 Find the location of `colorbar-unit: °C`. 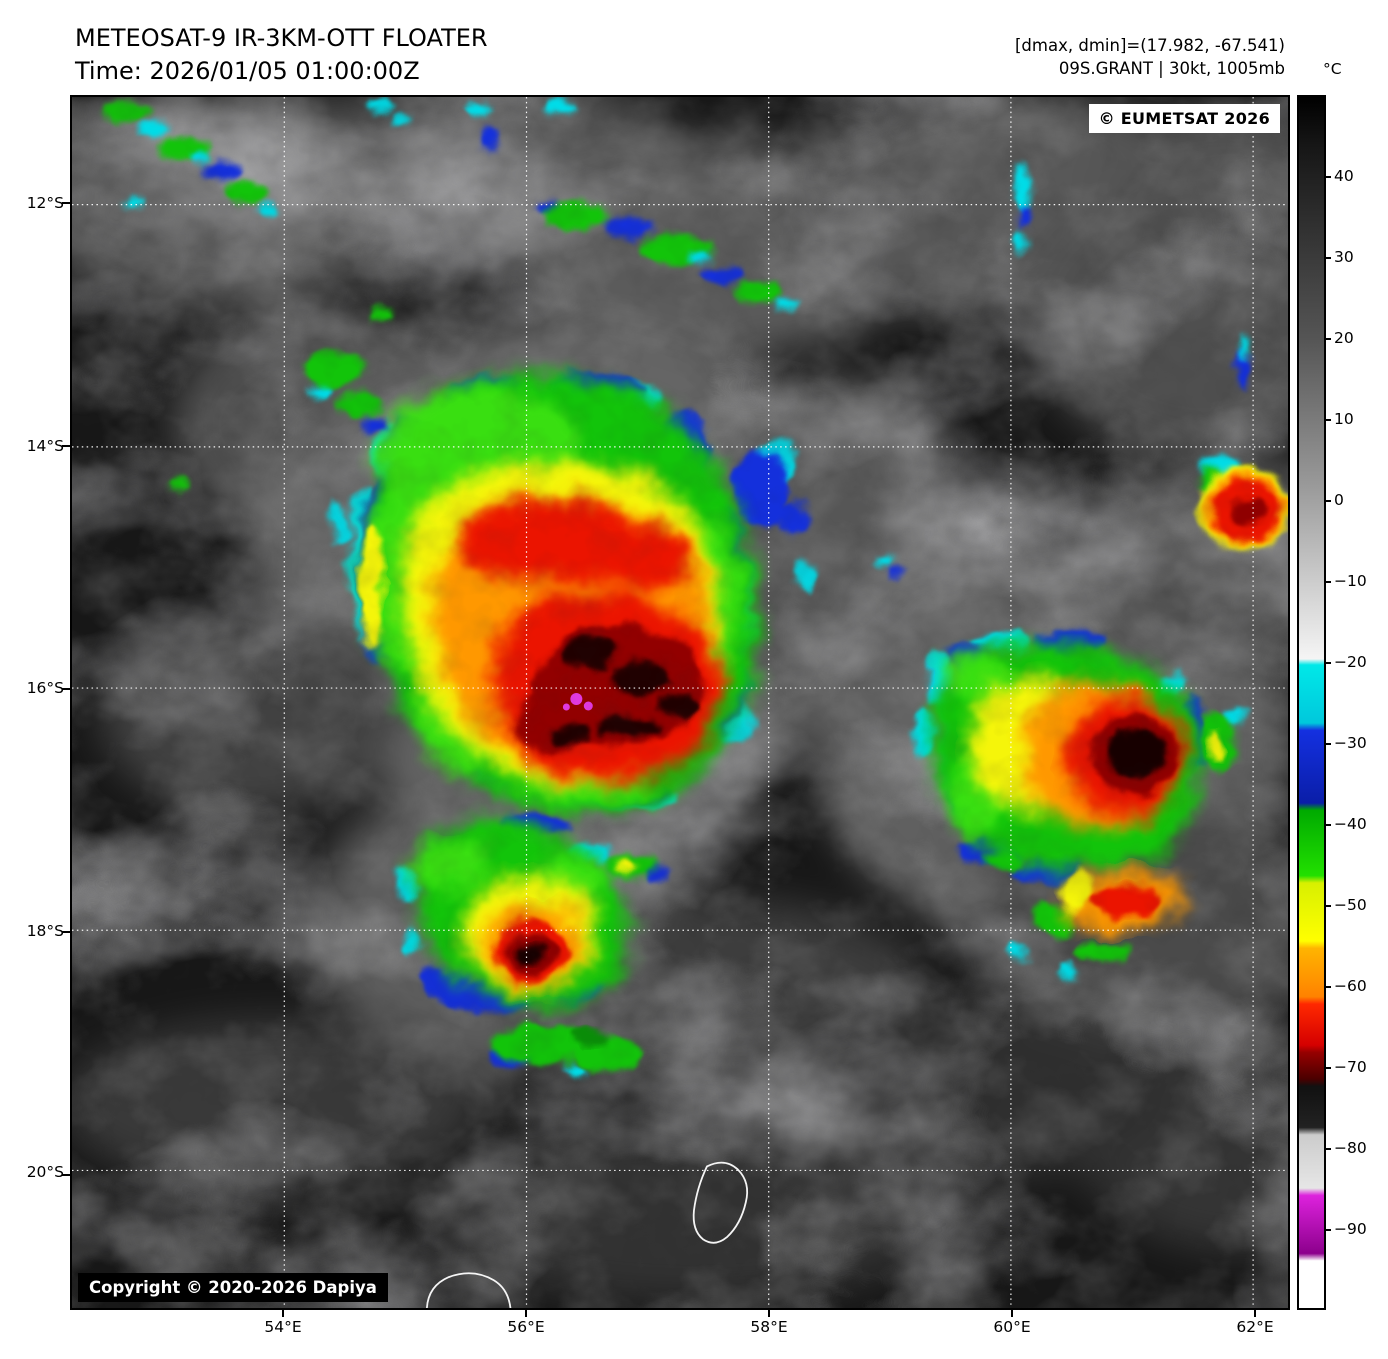

colorbar-unit: °C is located at coordinates (1332, 69).